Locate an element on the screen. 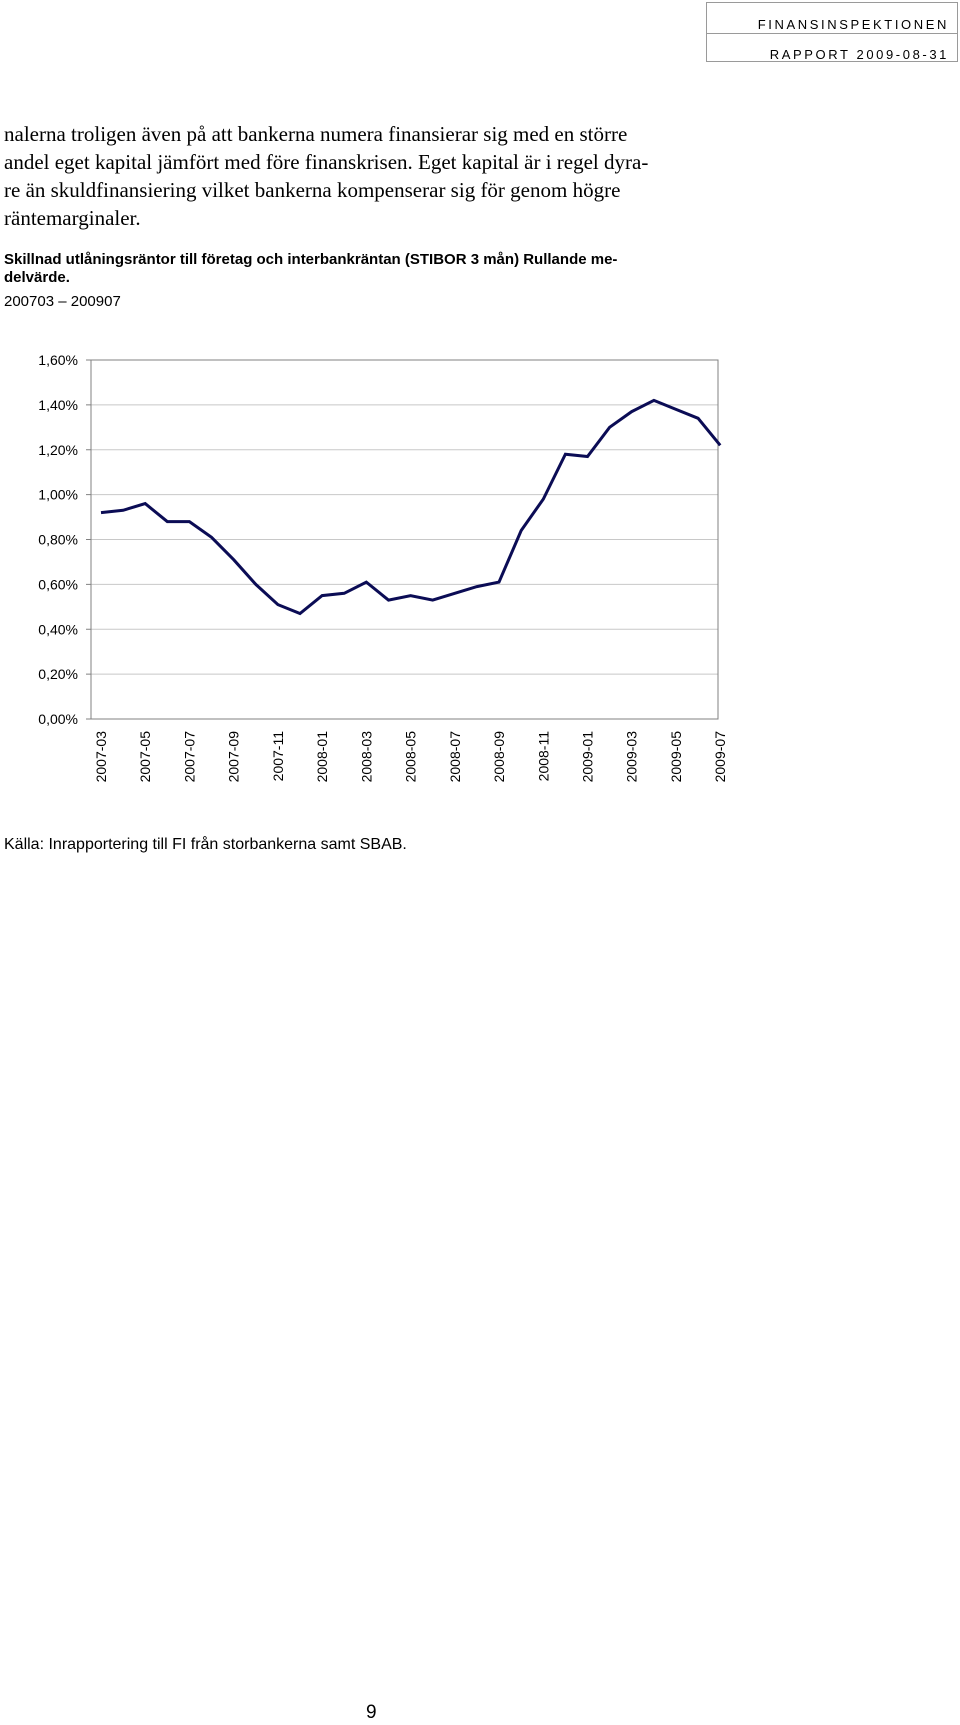  data-series-line is located at coordinates (411, 507).